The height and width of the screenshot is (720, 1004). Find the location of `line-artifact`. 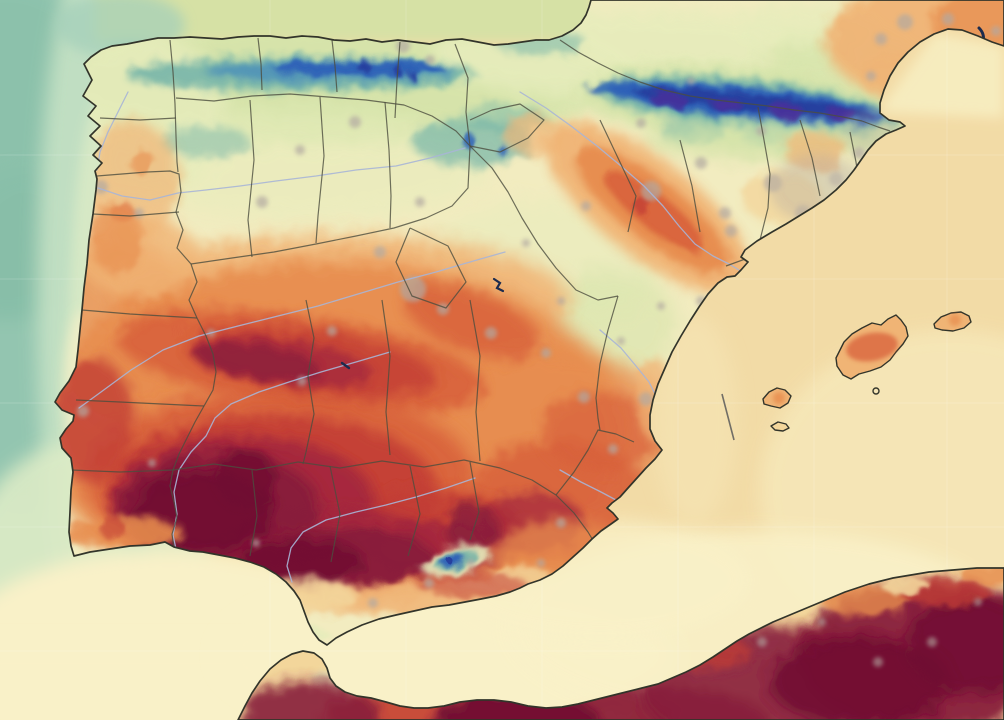

line-artifact is located at coordinates (728, 417).